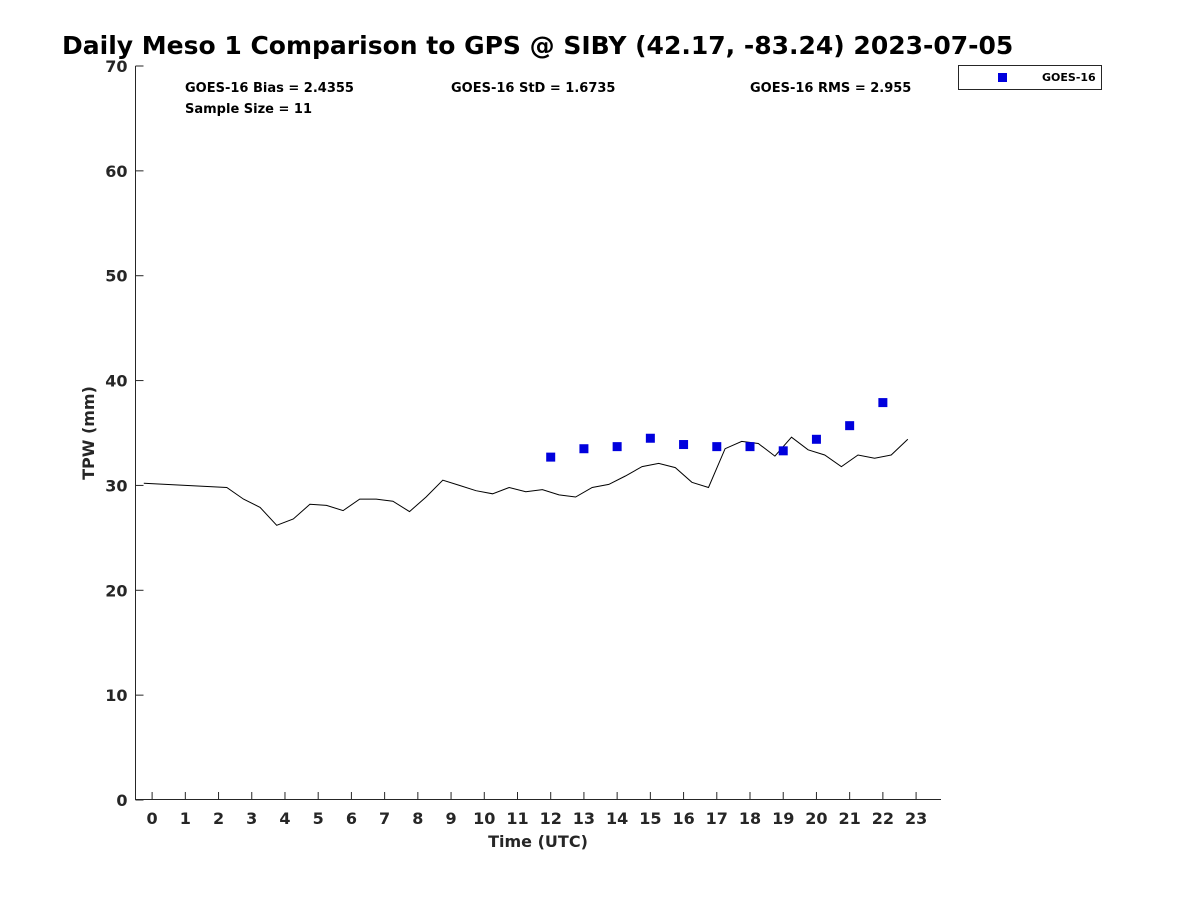 This screenshot has width=1200, height=900. I want to click on sample-size-stat: Sample Size = 11, so click(248, 109).